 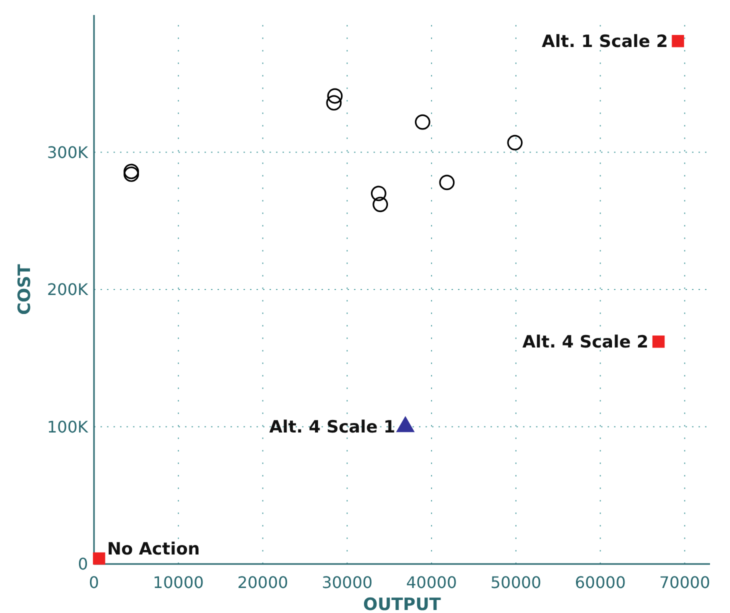 I want to click on y-axis-title: COST, so click(x=25, y=289).